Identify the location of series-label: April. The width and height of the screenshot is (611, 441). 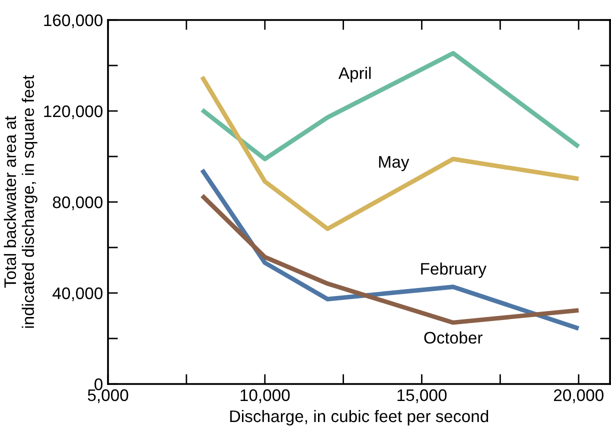
(354, 74).